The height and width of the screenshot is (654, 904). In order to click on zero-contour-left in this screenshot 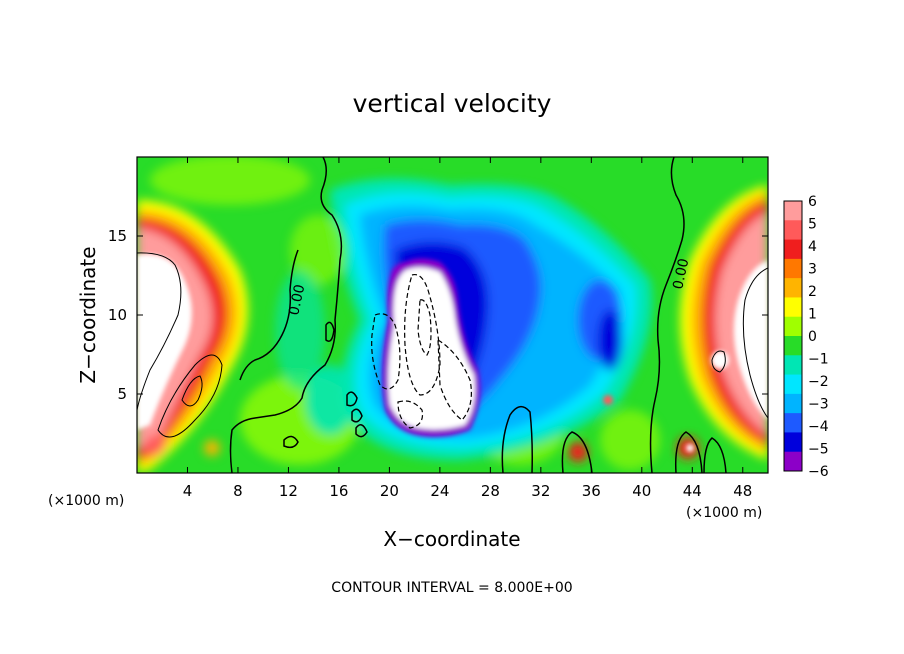, I will do `click(286, 315)`.